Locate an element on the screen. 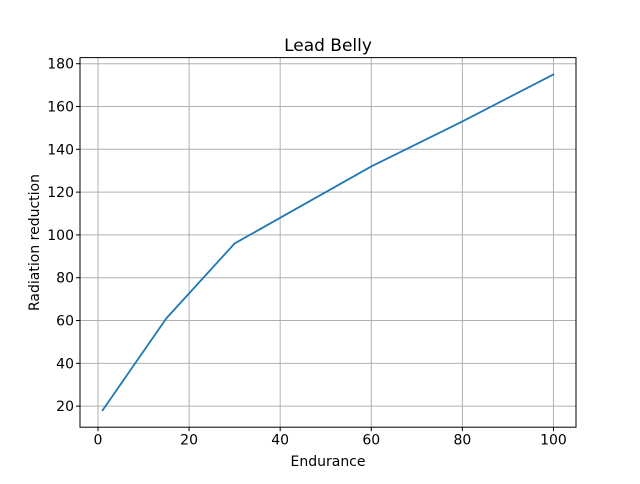 The height and width of the screenshot is (484, 640). y-tick-label: 60 is located at coordinates (65, 322).